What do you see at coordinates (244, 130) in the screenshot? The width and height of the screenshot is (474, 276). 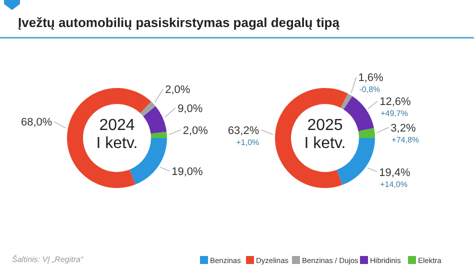 I see `data-label: 63,2%` at bounding box center [244, 130].